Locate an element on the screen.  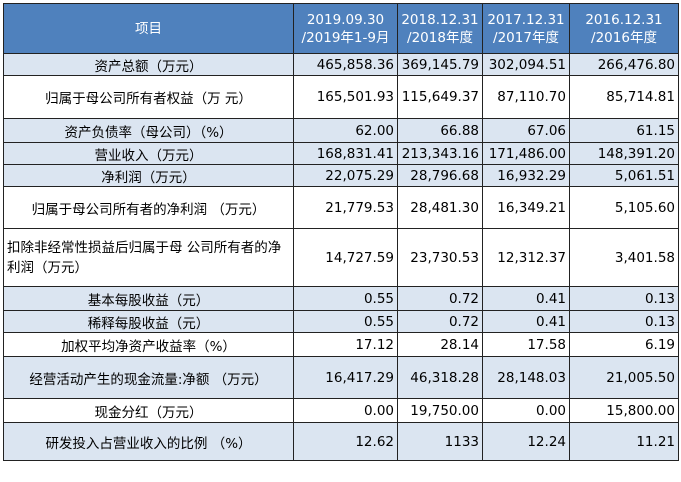
cell-value: 28.14 is located at coordinates (440, 344).